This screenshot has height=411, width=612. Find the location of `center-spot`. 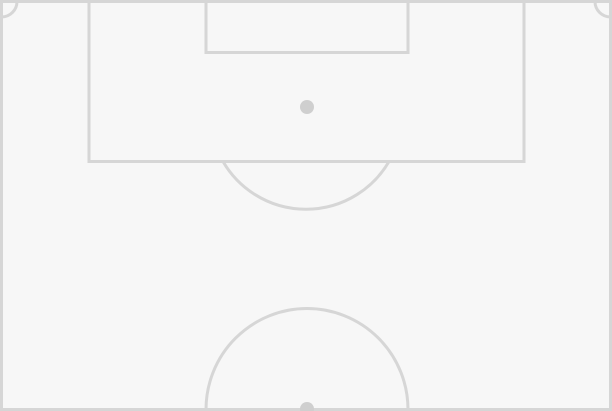

center-spot is located at coordinates (307, 406).